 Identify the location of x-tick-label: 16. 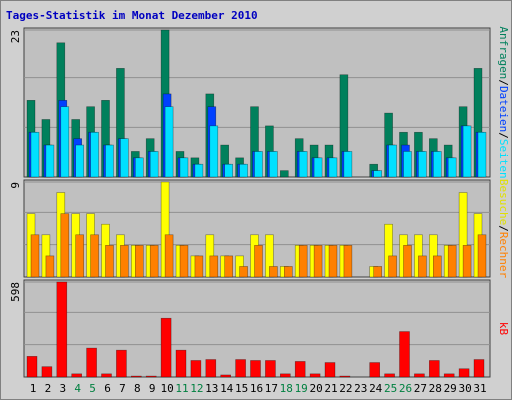
(256, 388).